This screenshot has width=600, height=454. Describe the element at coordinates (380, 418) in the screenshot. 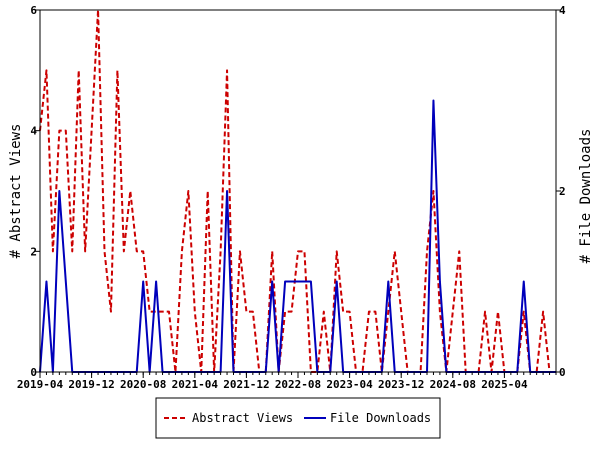

I see `legend-label-file-downloads: File Downloads` at that location.